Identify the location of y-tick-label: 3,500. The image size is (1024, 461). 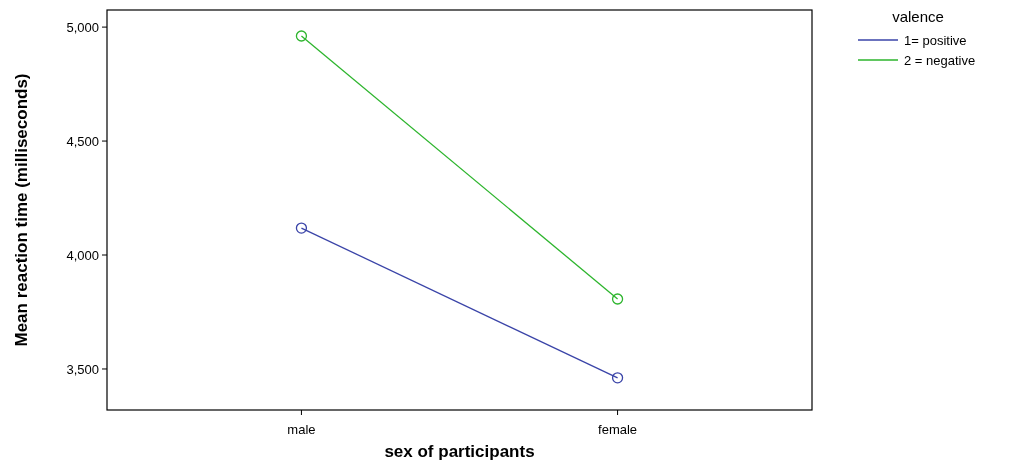
(82, 369).